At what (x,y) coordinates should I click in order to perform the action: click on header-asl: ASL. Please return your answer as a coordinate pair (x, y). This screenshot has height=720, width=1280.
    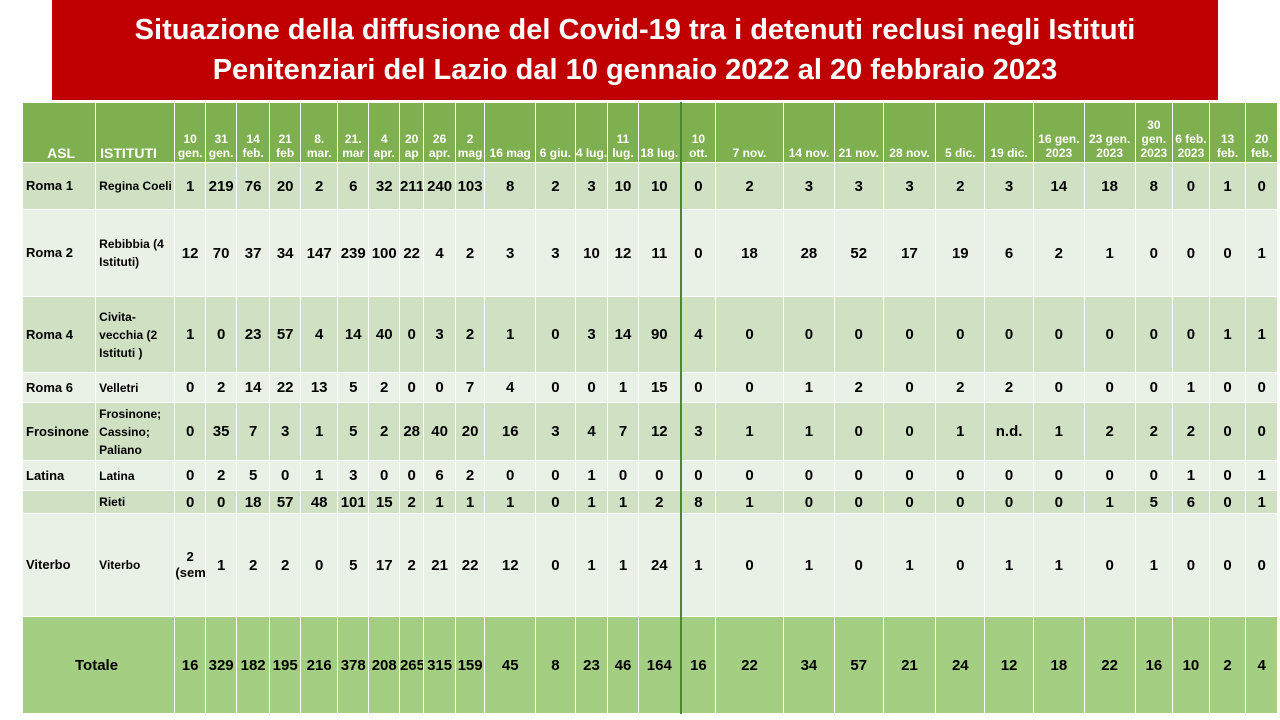
    Looking at the image, I should click on (59, 132).